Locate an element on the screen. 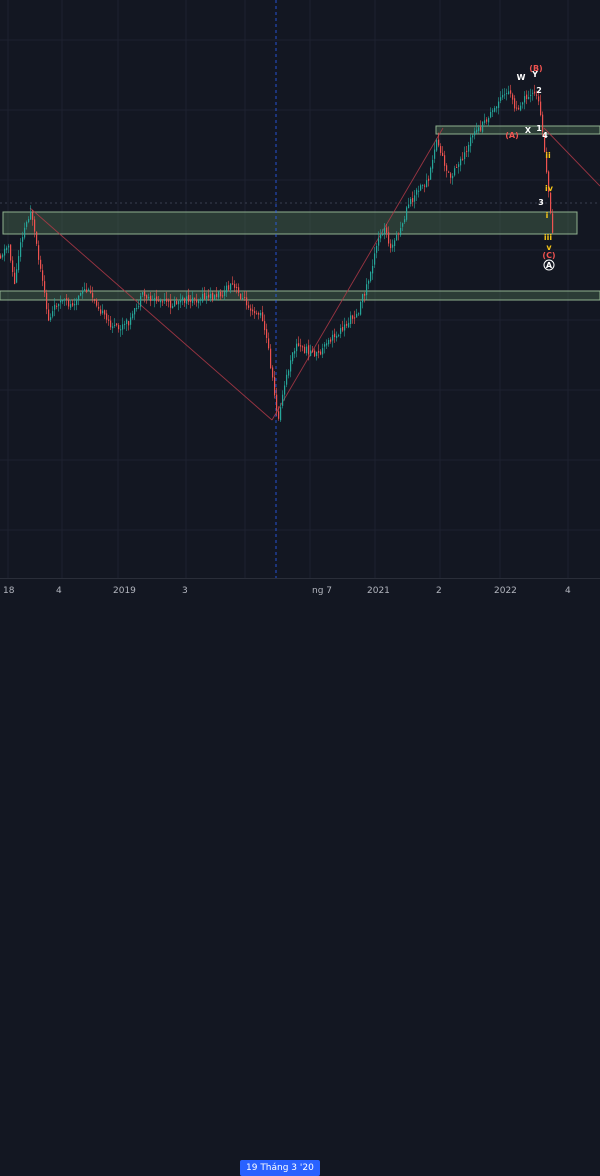 The width and height of the screenshot is (600, 1176). wave-label: v is located at coordinates (549, 247).